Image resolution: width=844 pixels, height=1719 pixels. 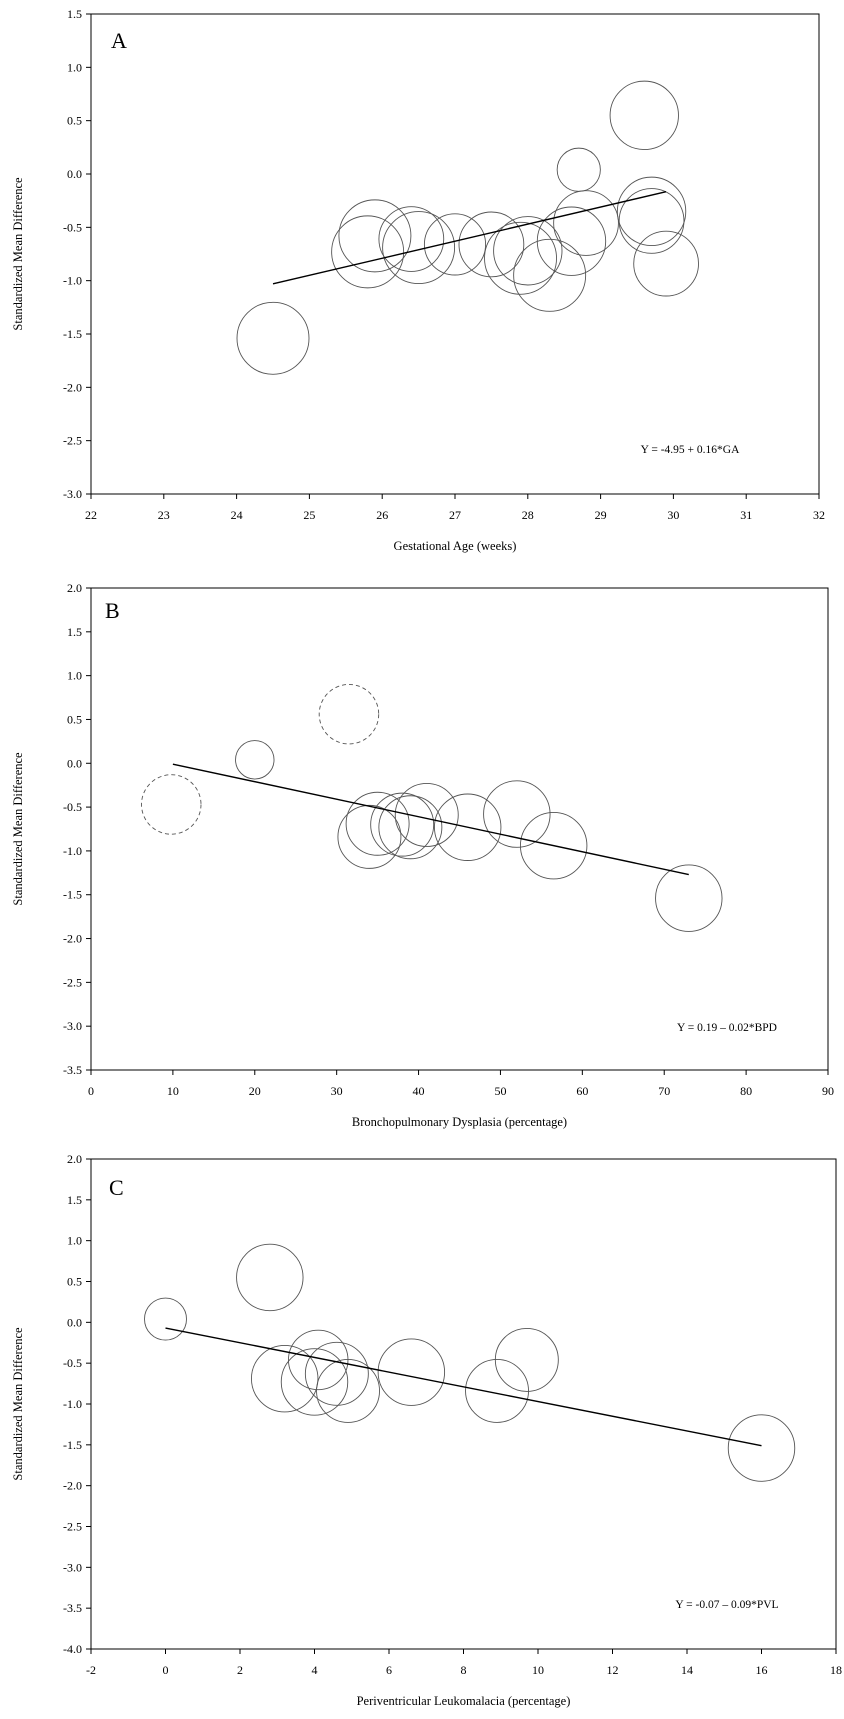 I want to click on x-tick-label: 90, so click(x=828, y=1091).